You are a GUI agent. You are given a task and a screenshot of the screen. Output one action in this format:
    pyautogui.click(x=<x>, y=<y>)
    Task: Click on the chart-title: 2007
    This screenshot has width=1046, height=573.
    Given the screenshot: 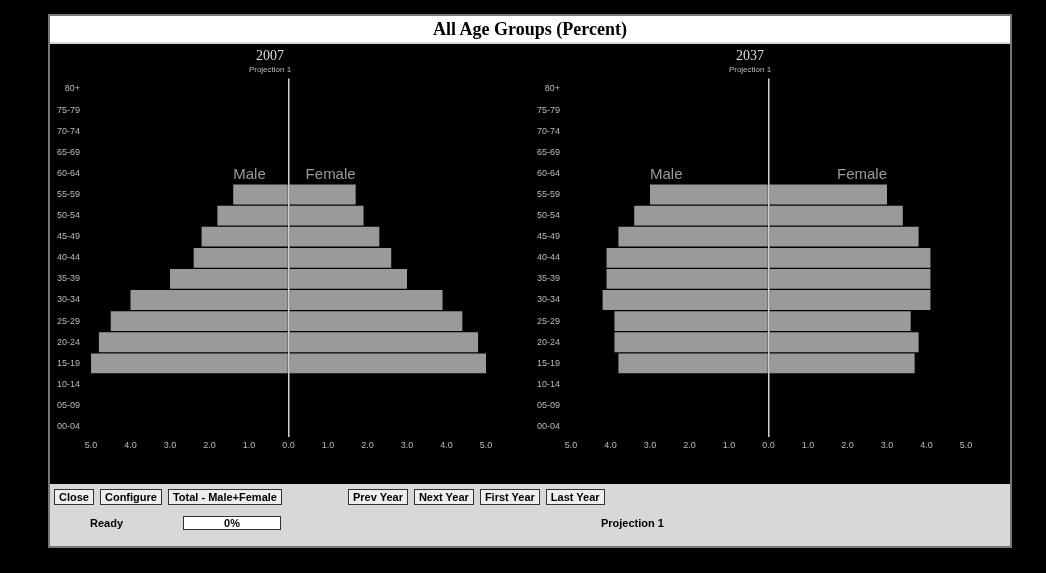 What is the action you would take?
    pyautogui.click(x=270, y=56)
    